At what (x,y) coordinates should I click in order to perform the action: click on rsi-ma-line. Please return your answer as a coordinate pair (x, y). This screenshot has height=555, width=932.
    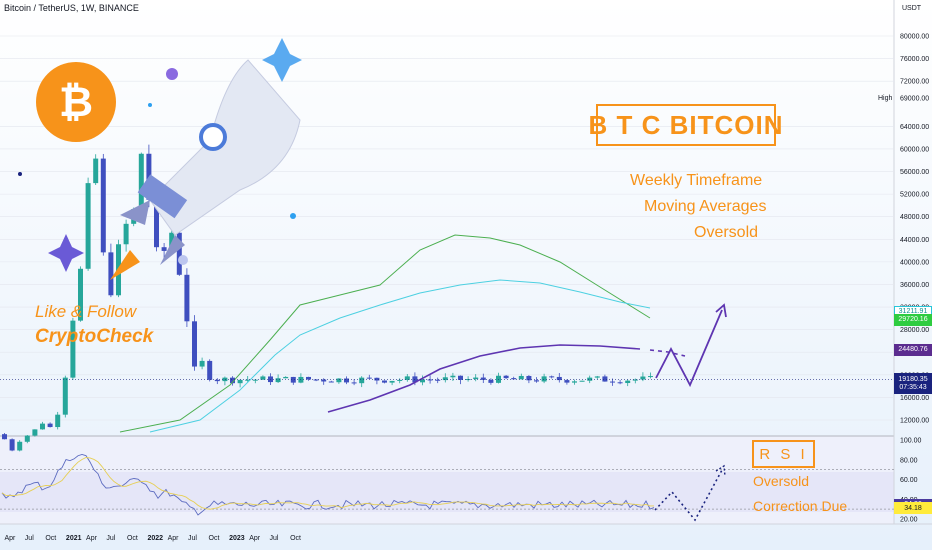
    Looking at the image, I should click on (328, 483).